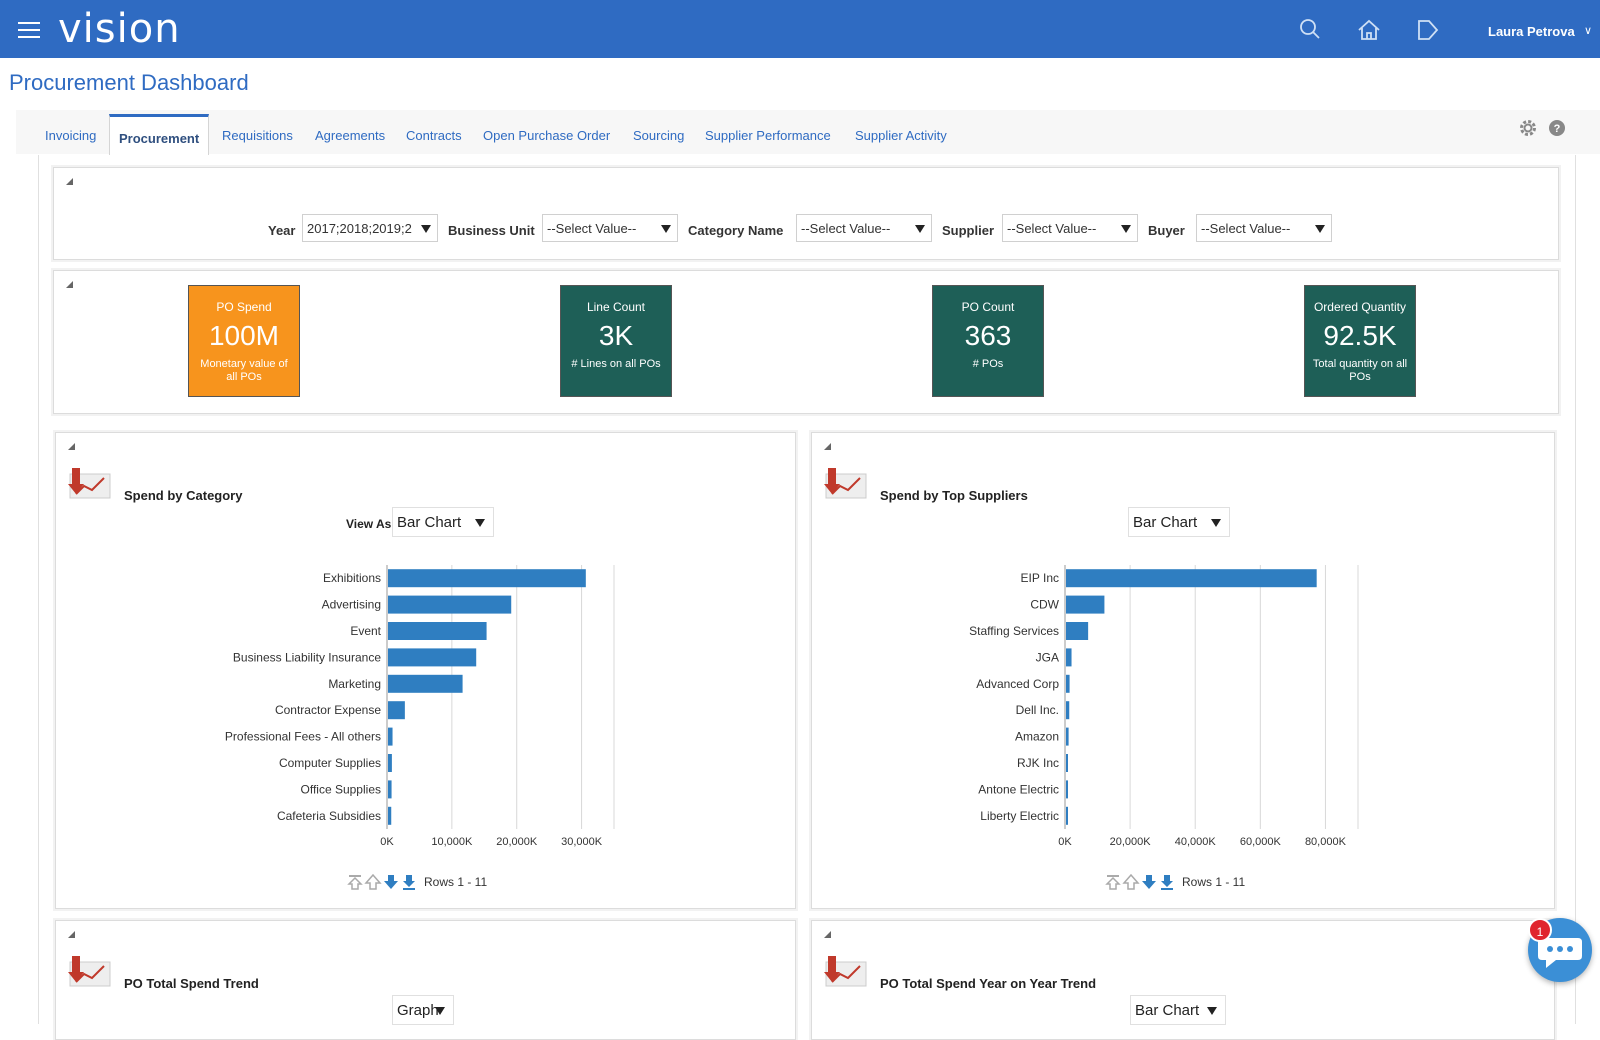  What do you see at coordinates (423, 1010) in the screenshot?
I see `view-as-select: Graph` at bounding box center [423, 1010].